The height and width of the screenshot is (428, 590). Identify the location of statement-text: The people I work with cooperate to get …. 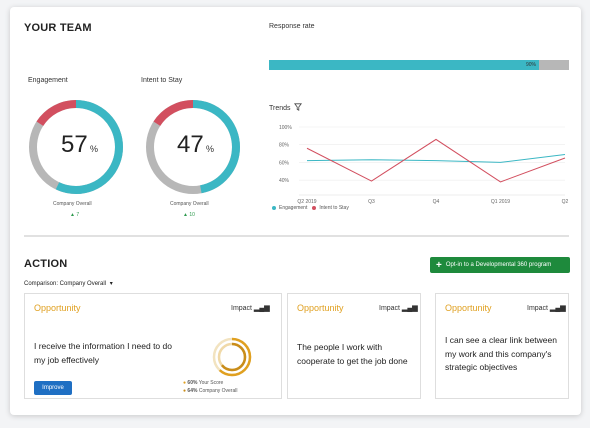
(352, 354).